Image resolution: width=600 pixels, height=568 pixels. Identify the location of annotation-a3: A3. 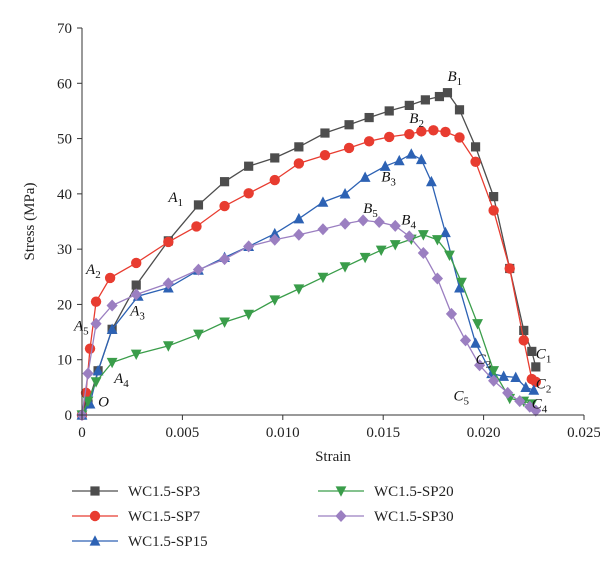
(137, 312).